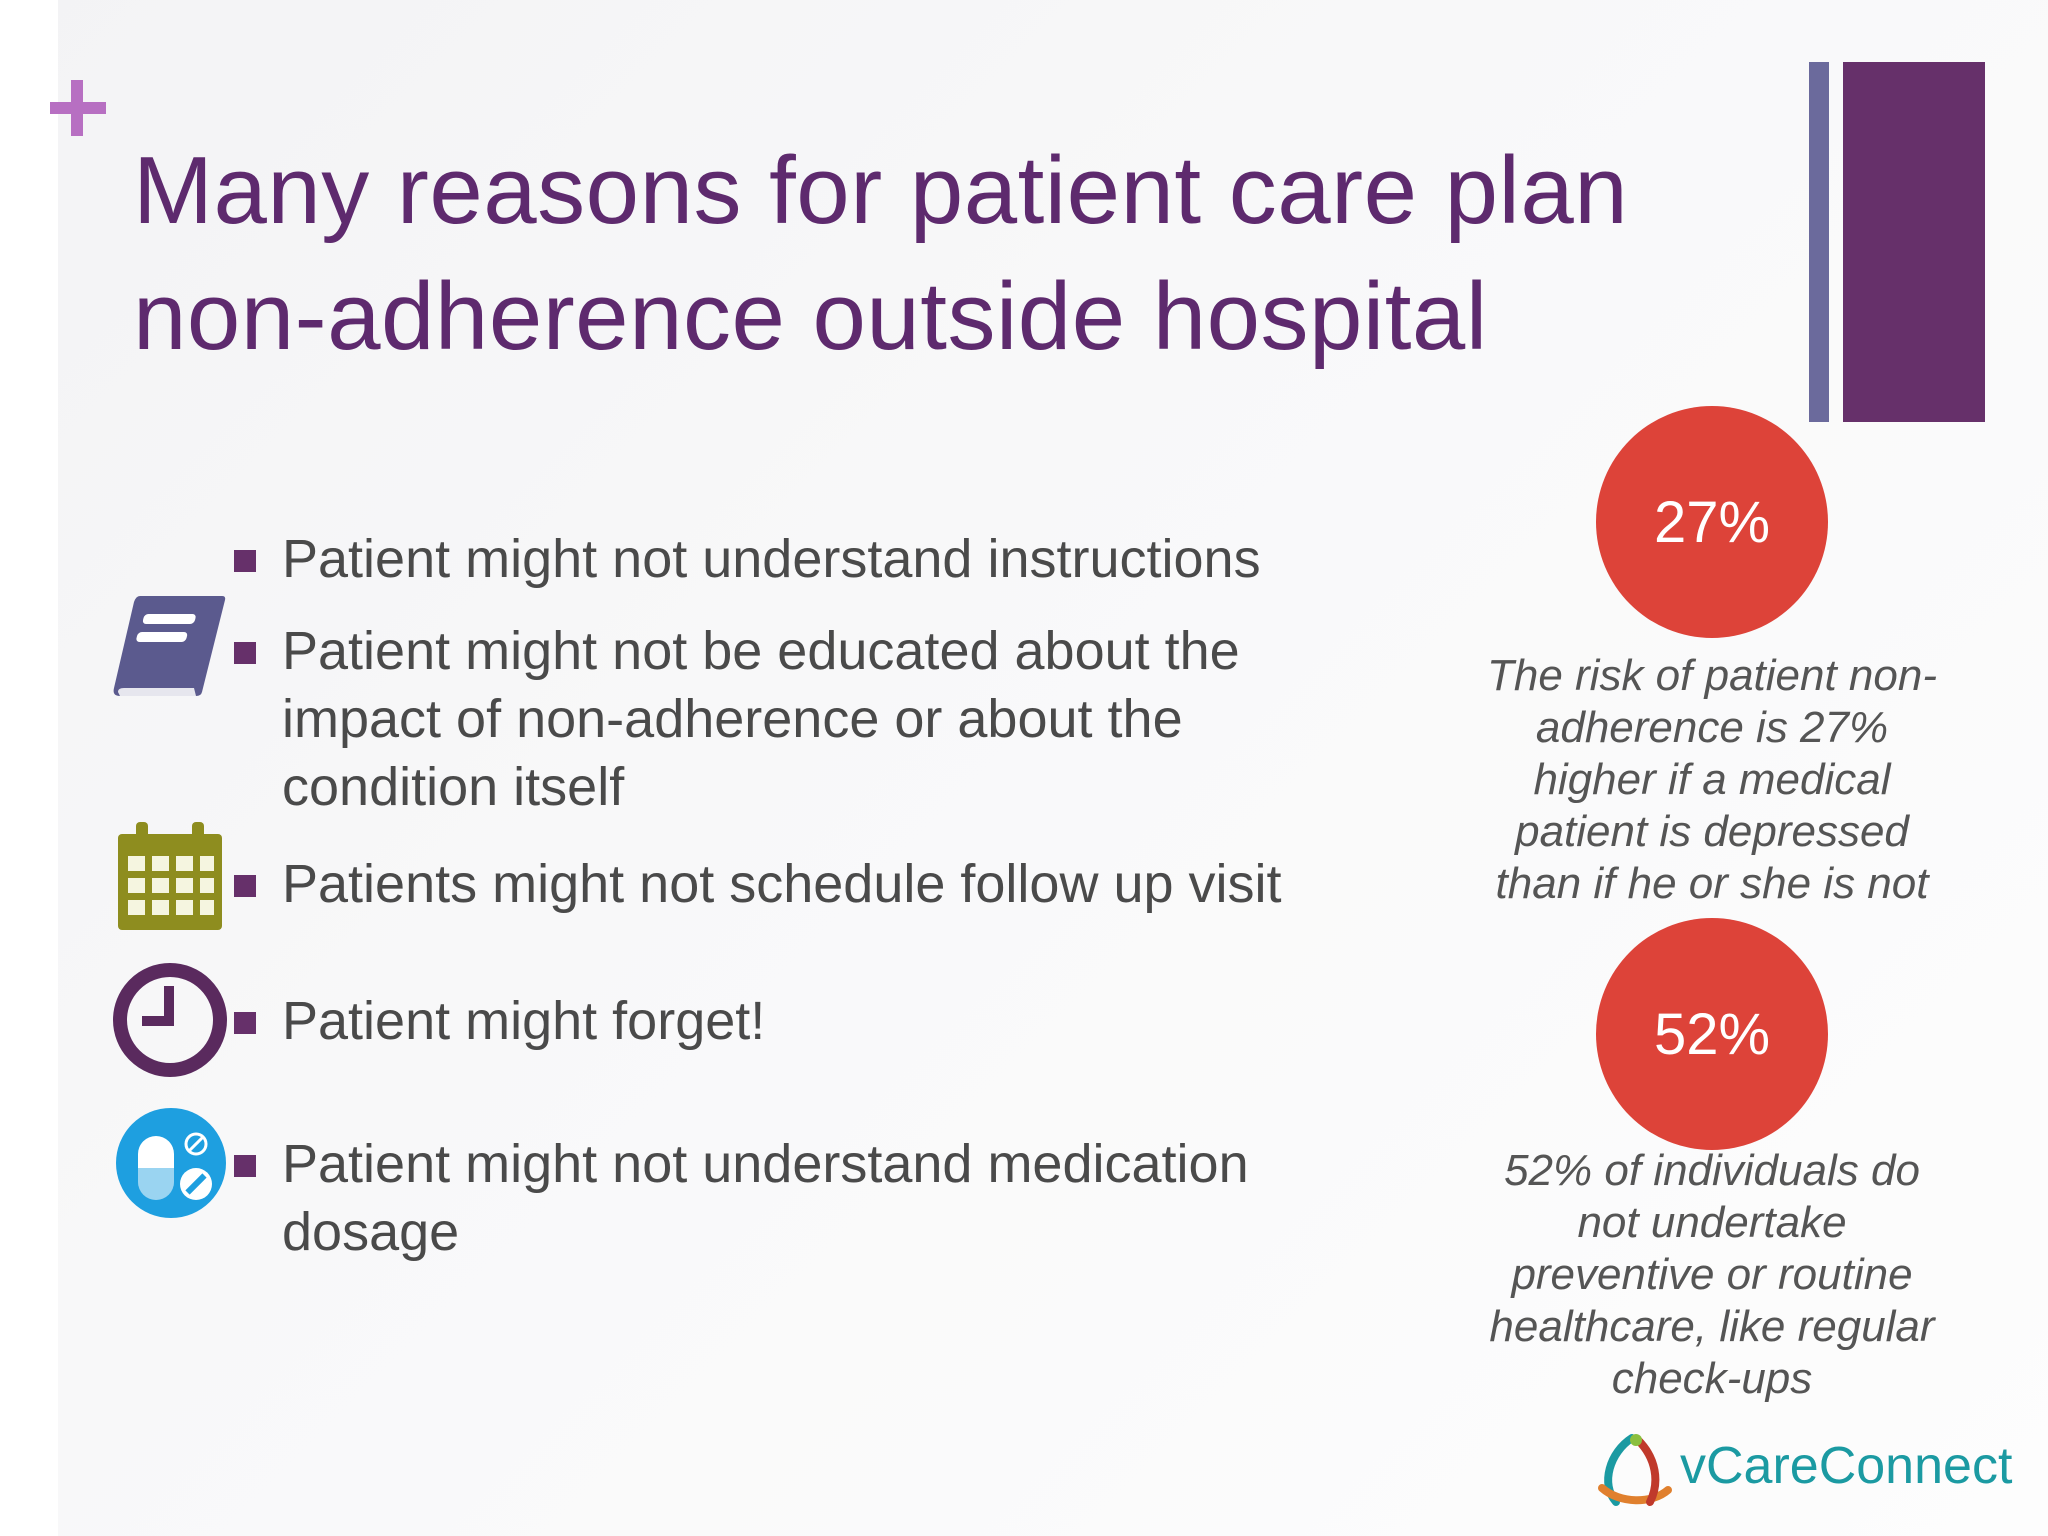 Image resolution: width=2048 pixels, height=1536 pixels. What do you see at coordinates (169, 646) in the screenshot?
I see `book-icon` at bounding box center [169, 646].